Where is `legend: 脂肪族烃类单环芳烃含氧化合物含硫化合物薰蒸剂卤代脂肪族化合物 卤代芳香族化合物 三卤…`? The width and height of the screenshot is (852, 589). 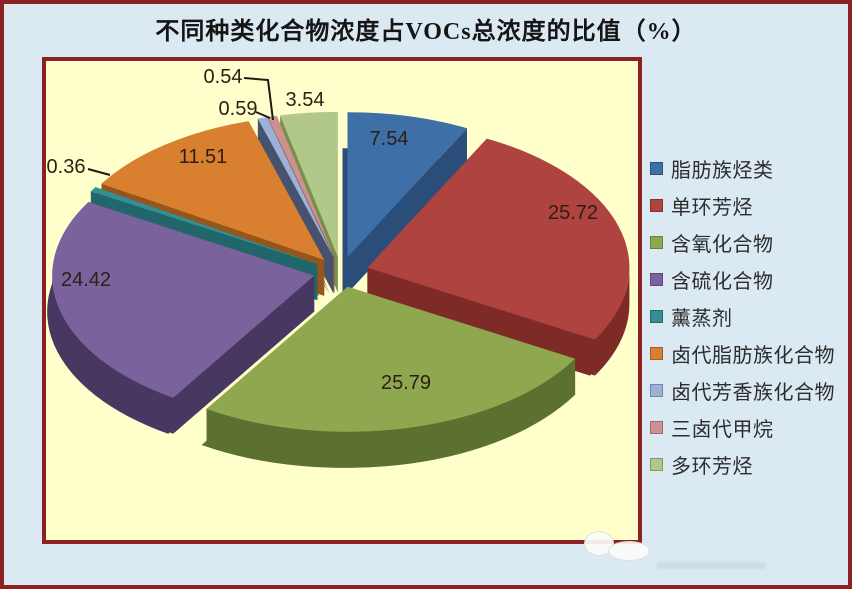 legend: 脂肪族烃类单环芳烃含氧化合物含硫化合物薰蒸剂卤代脂肪族化合物 卤代芳香族化合物 三卤… is located at coordinates (742, 323).